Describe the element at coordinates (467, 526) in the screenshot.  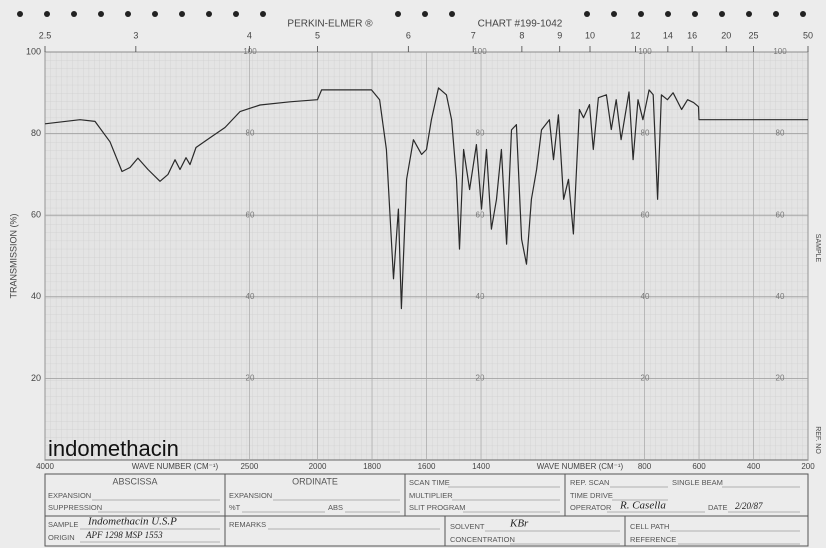
I see `form-label: SOLVENT` at that location.